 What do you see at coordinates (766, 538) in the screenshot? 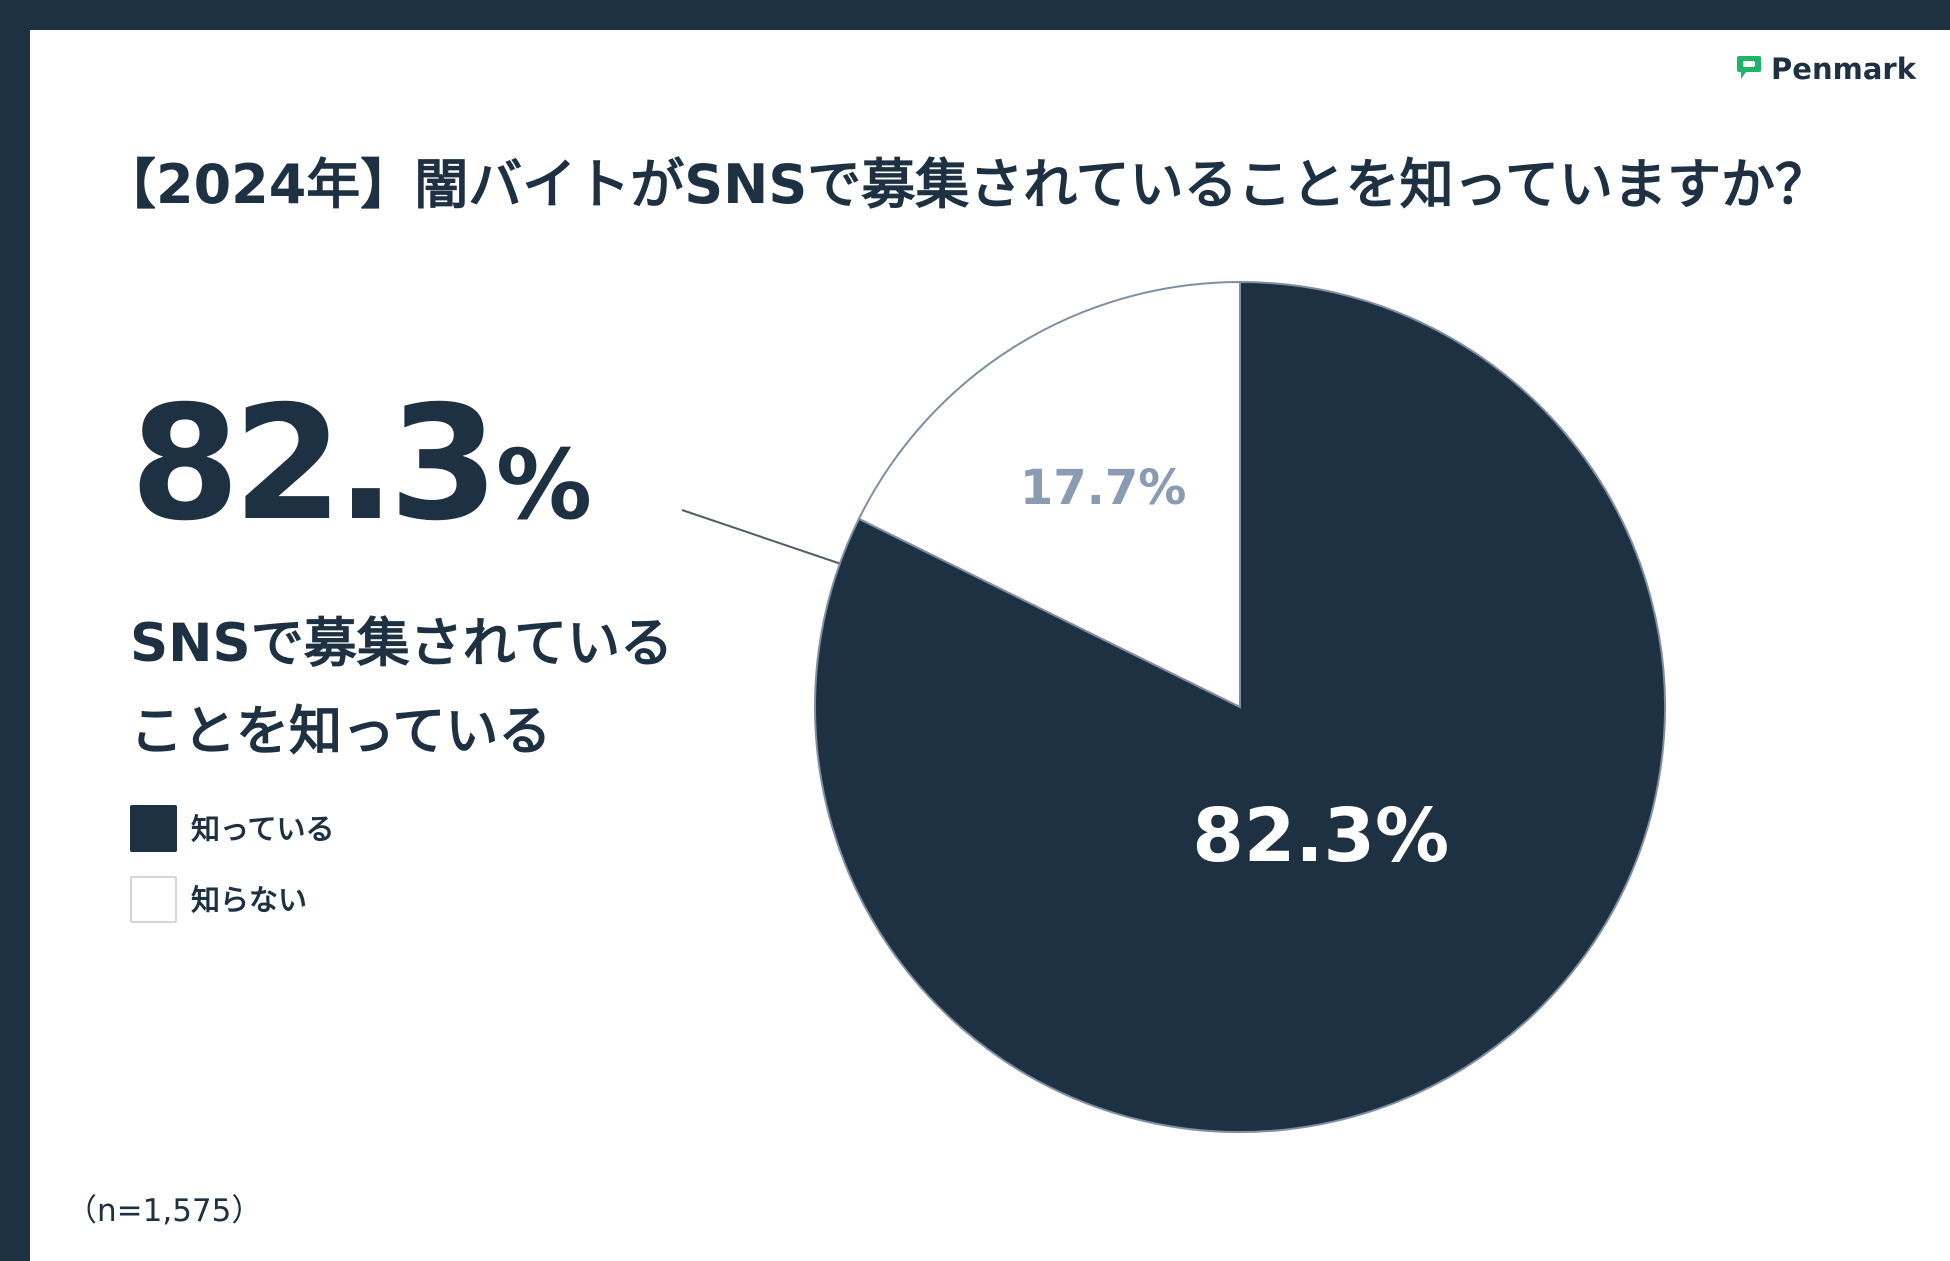
I see `highlight-leader-line` at bounding box center [766, 538].